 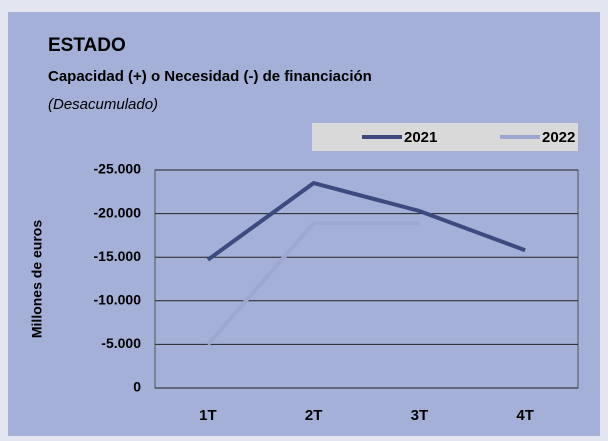 What do you see at coordinates (87, 45) in the screenshot?
I see `chart-title: ESTADO` at bounding box center [87, 45].